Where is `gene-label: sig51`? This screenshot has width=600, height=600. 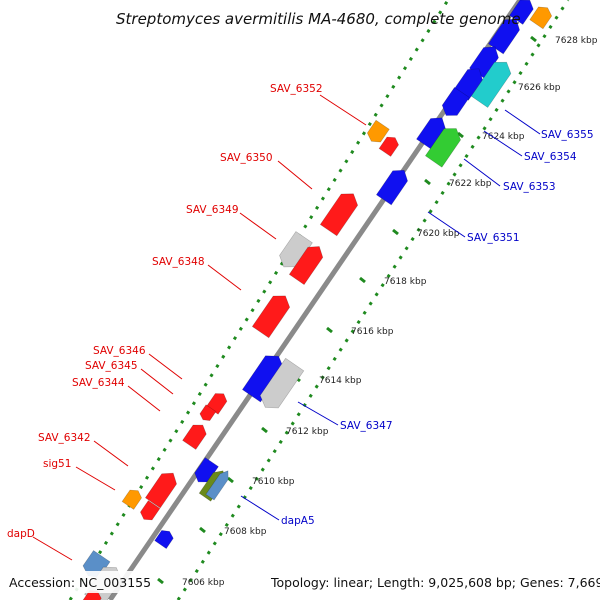
gene-label: sig51 is located at coordinates (57, 464).